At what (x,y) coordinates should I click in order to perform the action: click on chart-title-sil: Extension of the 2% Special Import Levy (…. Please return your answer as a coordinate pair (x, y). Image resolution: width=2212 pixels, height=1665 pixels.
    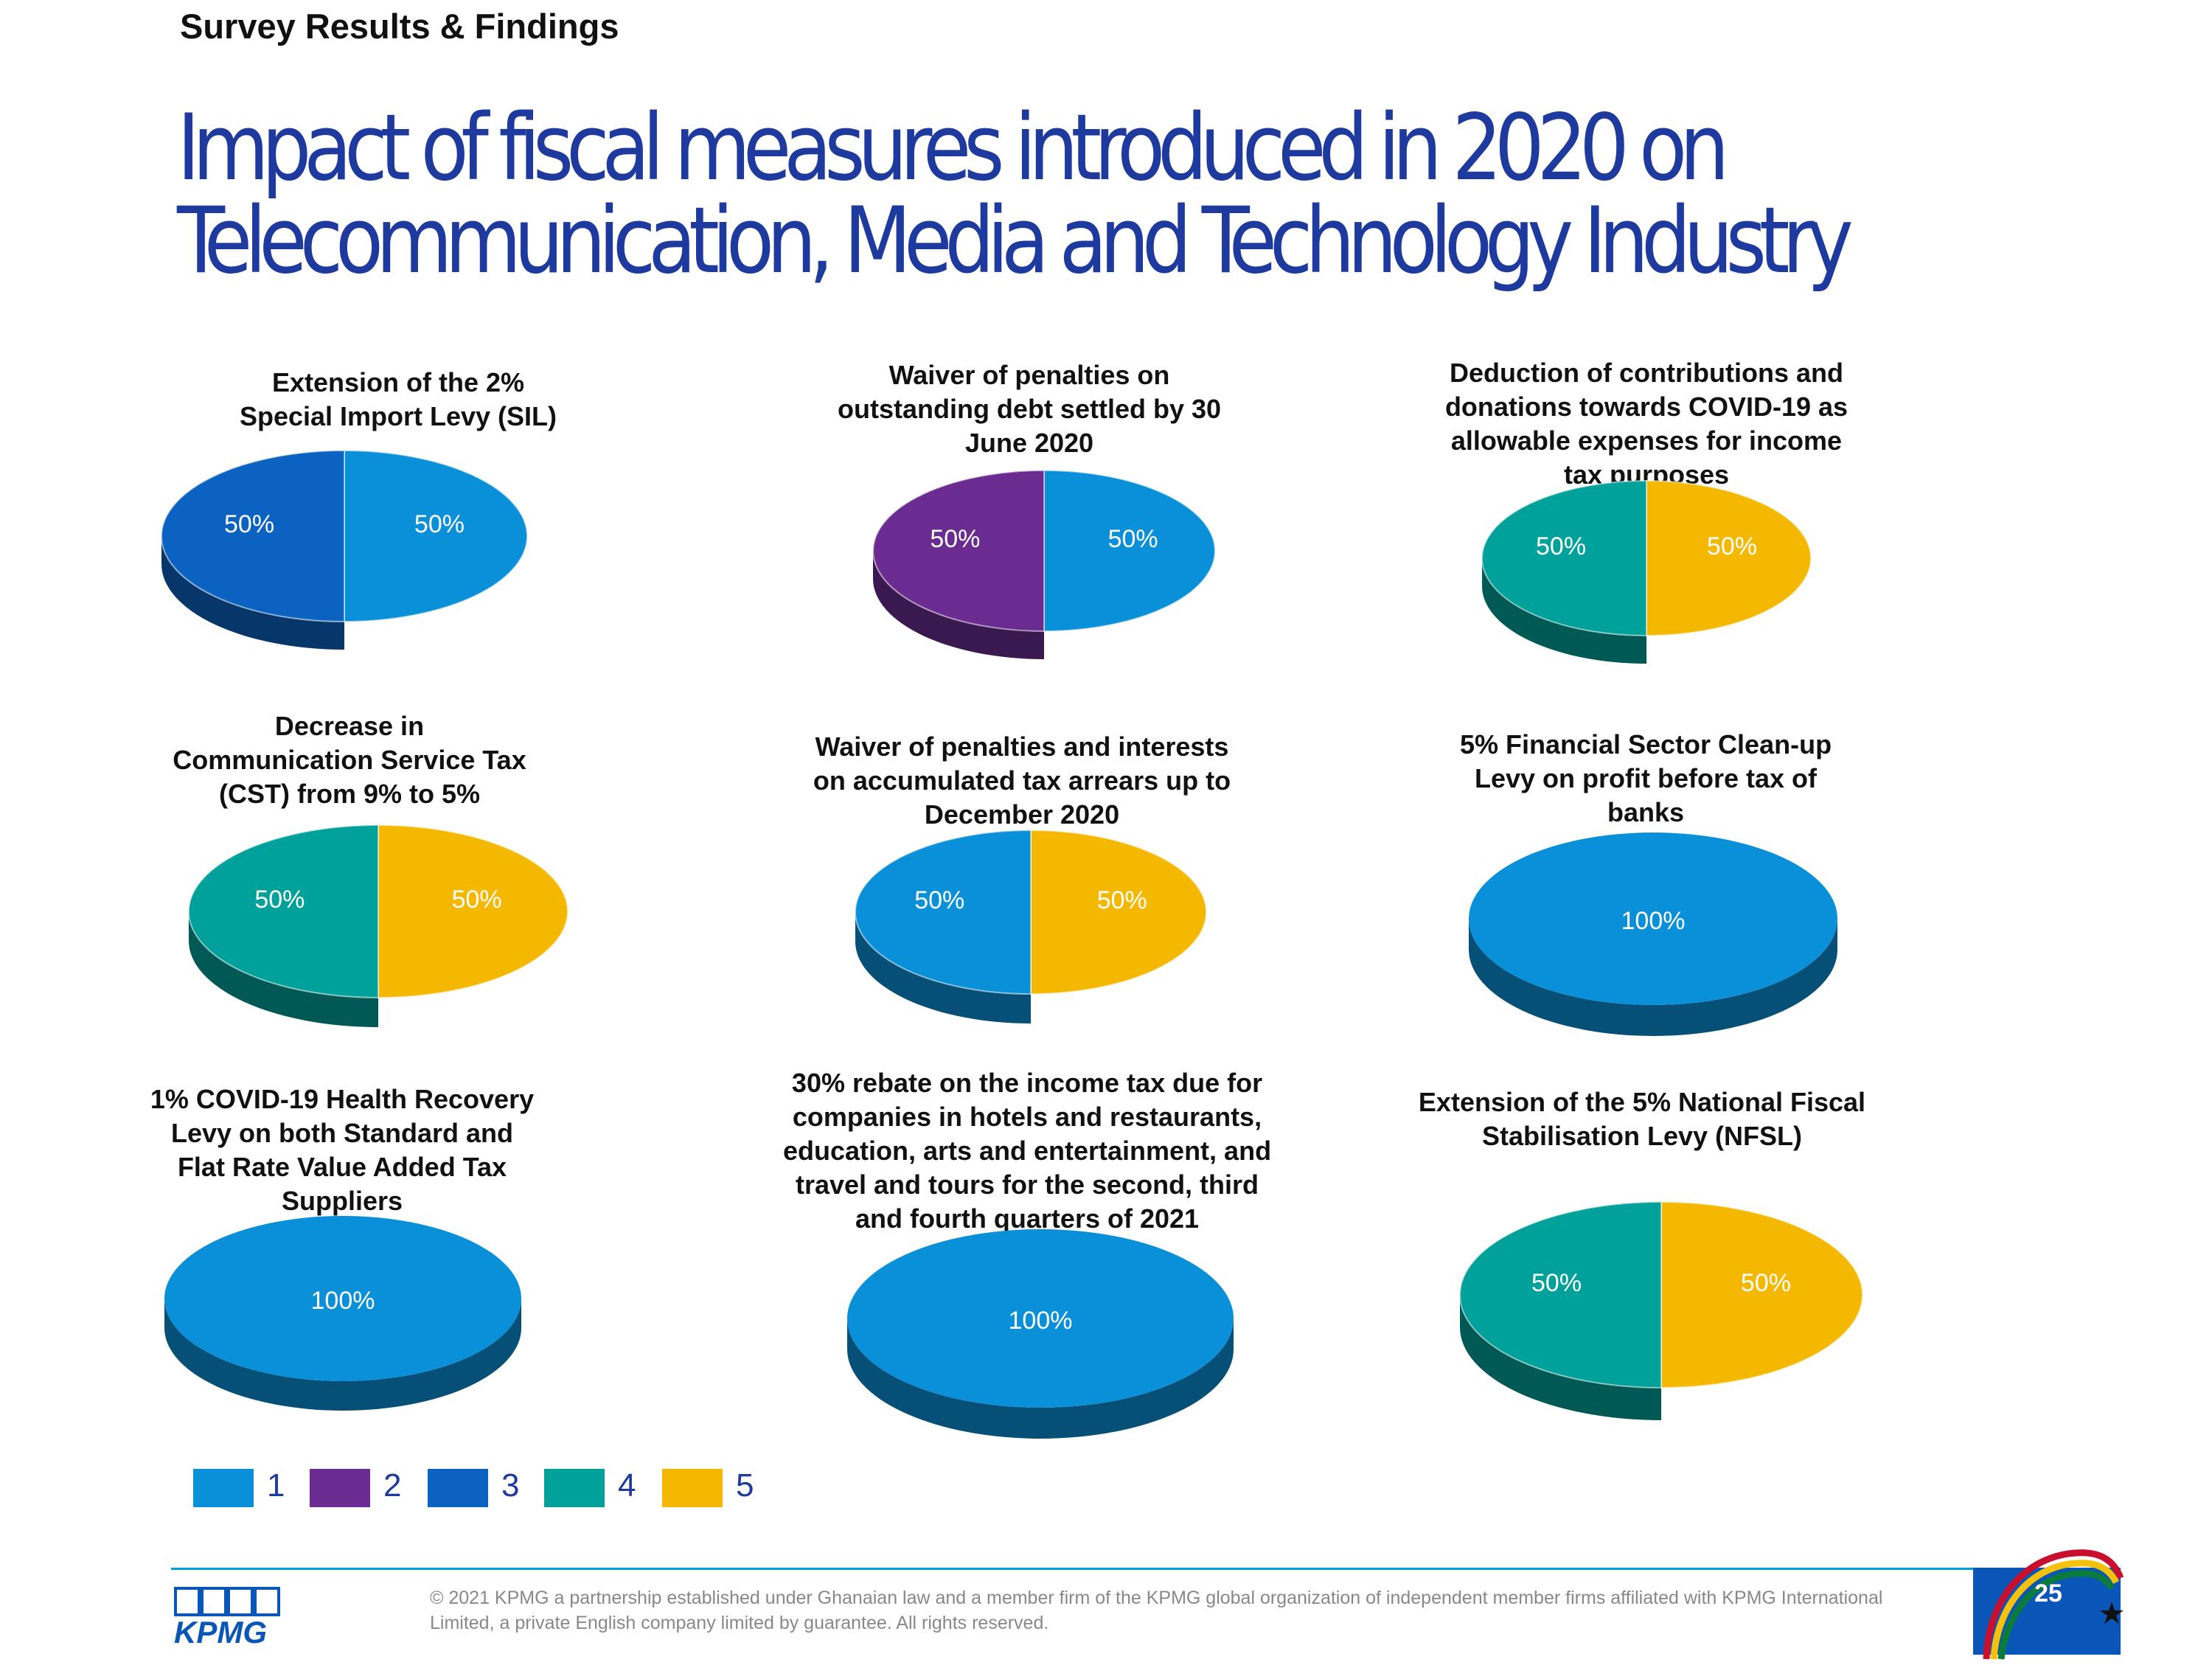
    Looking at the image, I should click on (398, 399).